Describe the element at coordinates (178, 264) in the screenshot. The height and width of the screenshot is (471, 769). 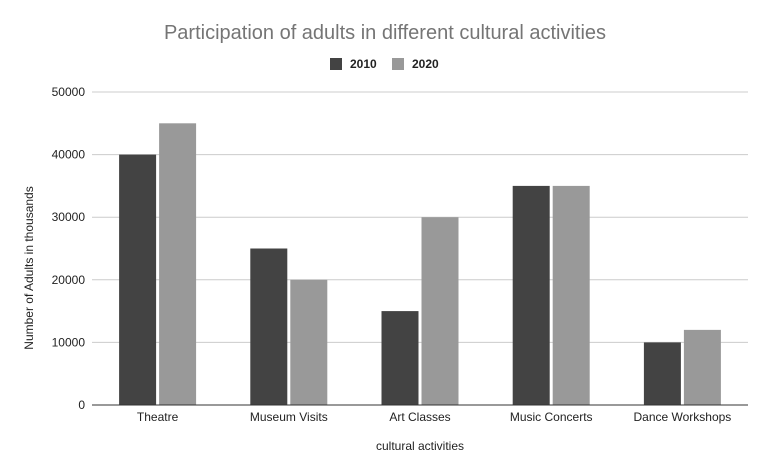
I see `bar-theatre-2020` at that location.